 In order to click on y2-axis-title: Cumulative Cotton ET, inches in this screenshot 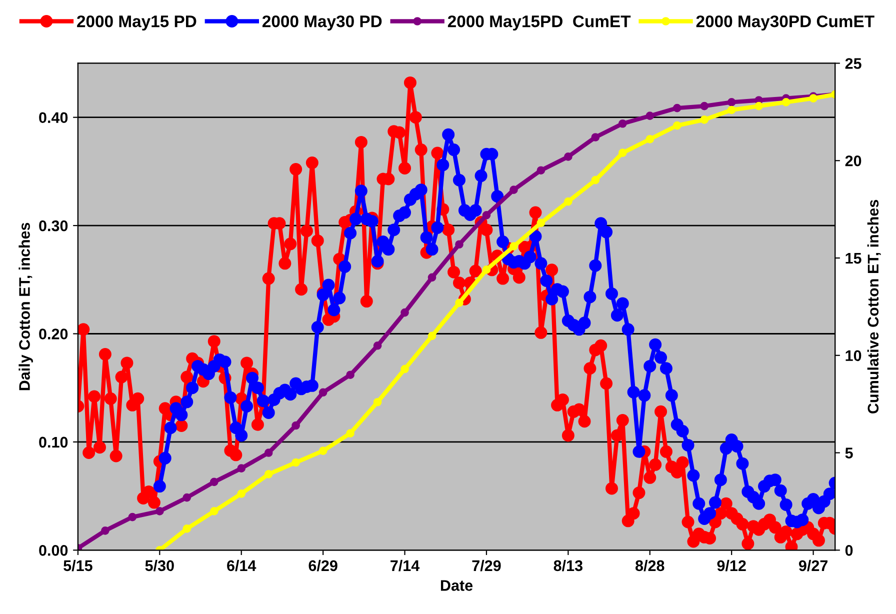, I will do `click(874, 307)`.